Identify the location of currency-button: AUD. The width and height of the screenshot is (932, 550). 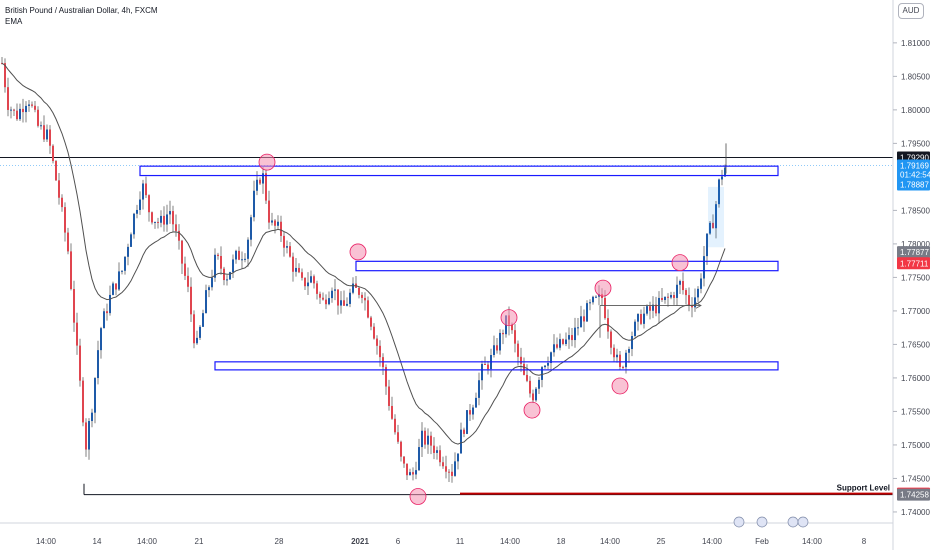
(911, 11).